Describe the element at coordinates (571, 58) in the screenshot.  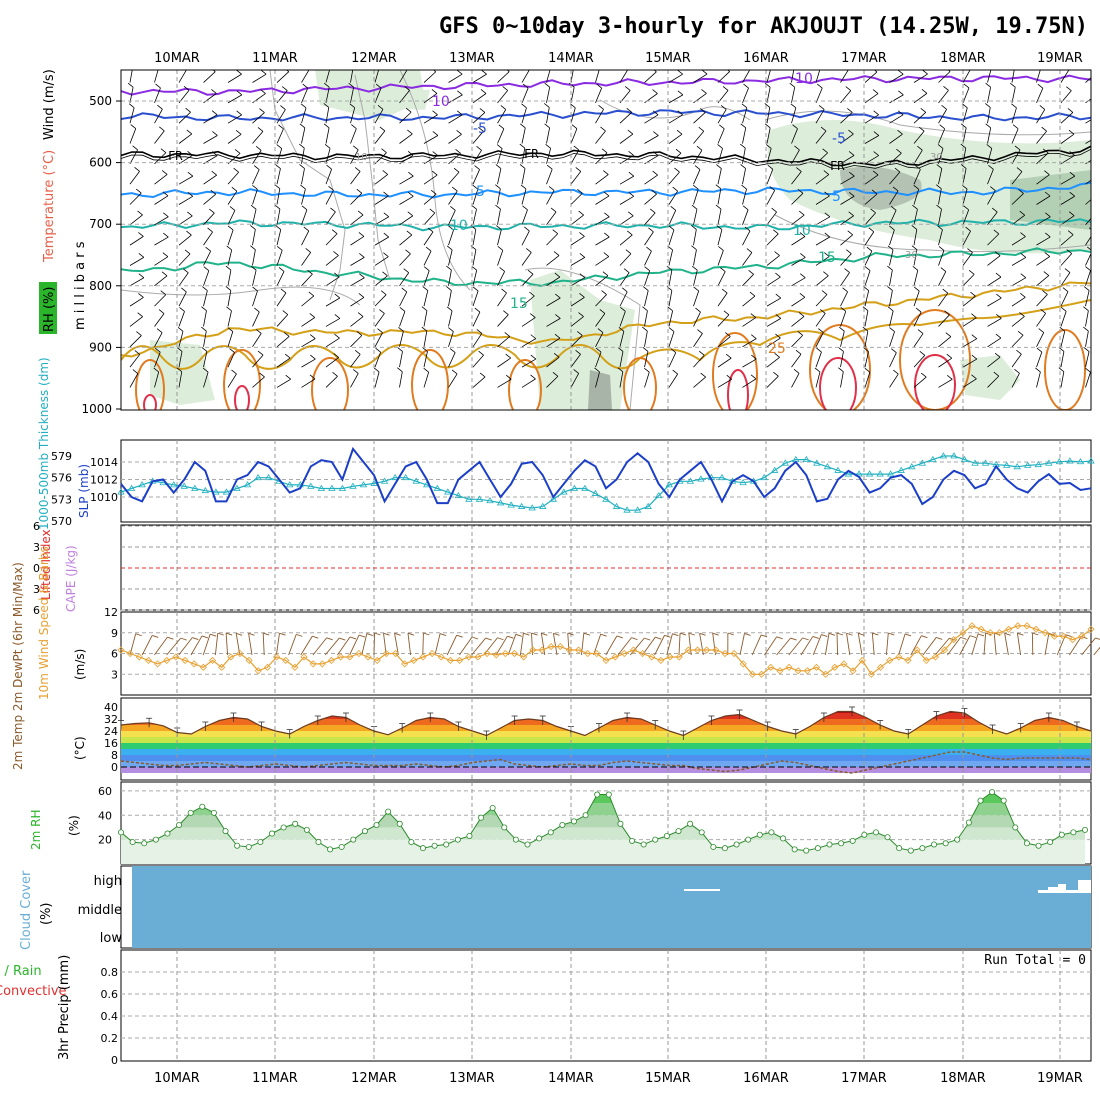
I see `date-label: 14MAR` at that location.